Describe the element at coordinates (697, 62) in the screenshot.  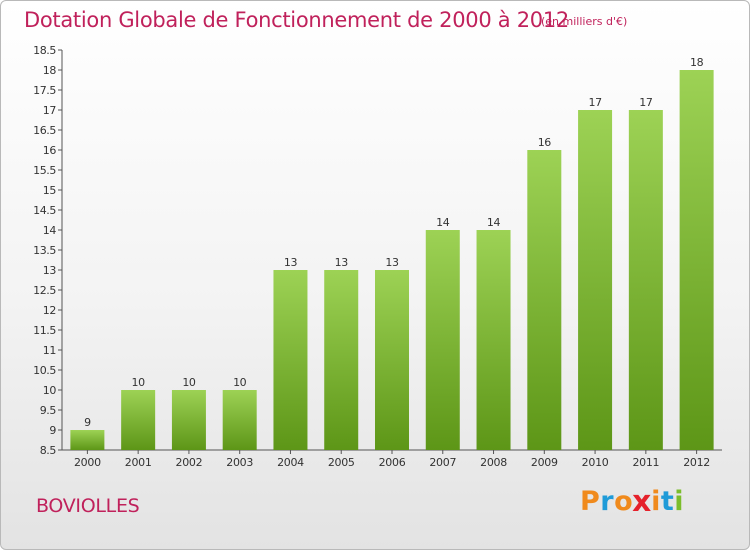
I see `bar-data-label: 18` at that location.